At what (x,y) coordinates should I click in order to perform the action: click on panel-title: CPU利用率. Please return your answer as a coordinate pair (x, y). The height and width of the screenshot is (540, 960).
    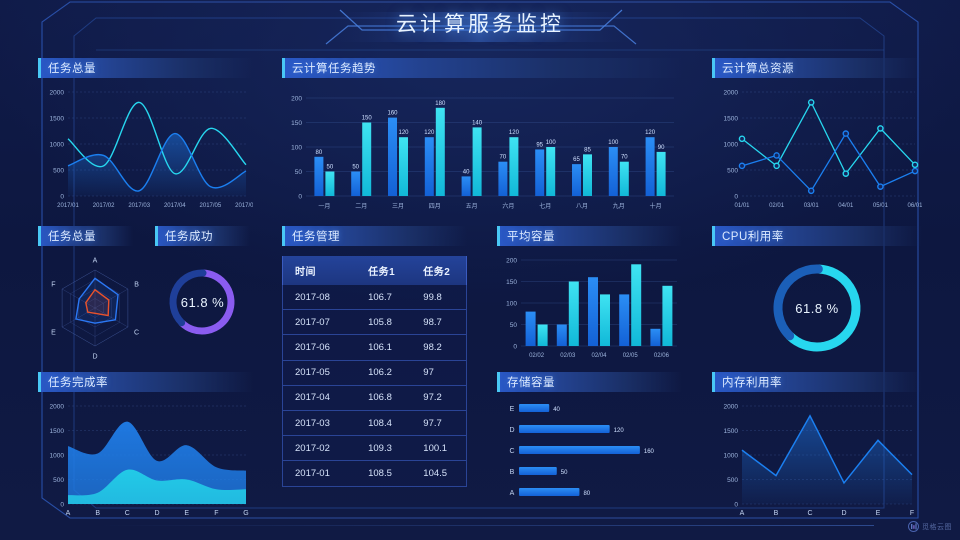
    Looking at the image, I should click on (753, 237).